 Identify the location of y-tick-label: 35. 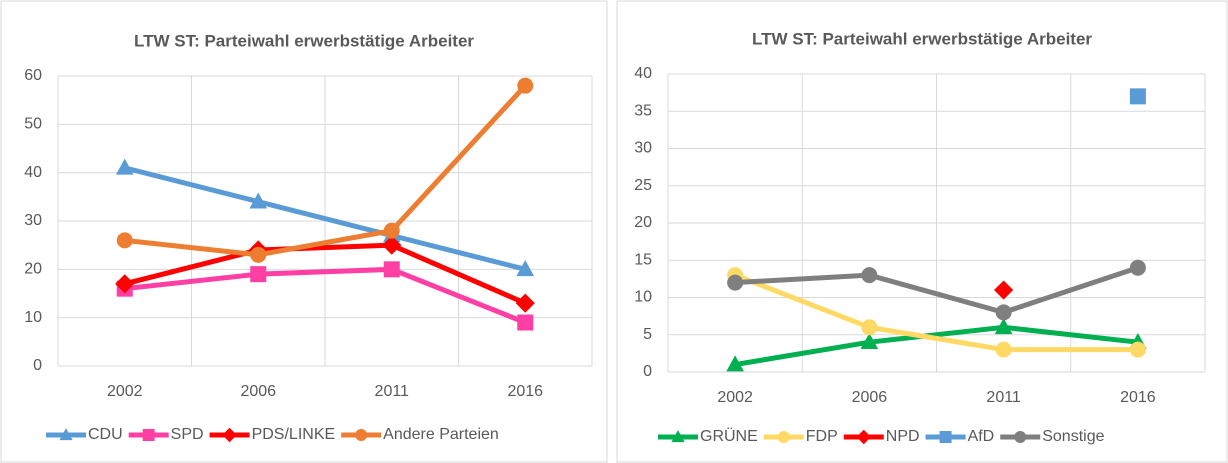
(643, 110).